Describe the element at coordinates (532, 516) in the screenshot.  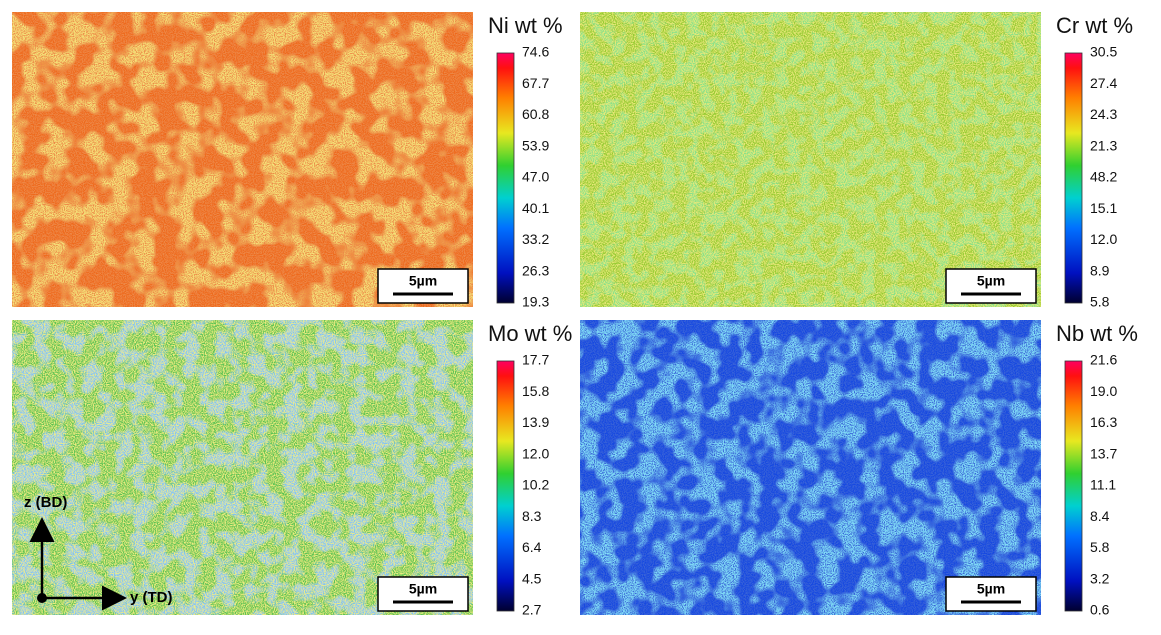
I see `colorbar-tick-label: 8.3` at that location.